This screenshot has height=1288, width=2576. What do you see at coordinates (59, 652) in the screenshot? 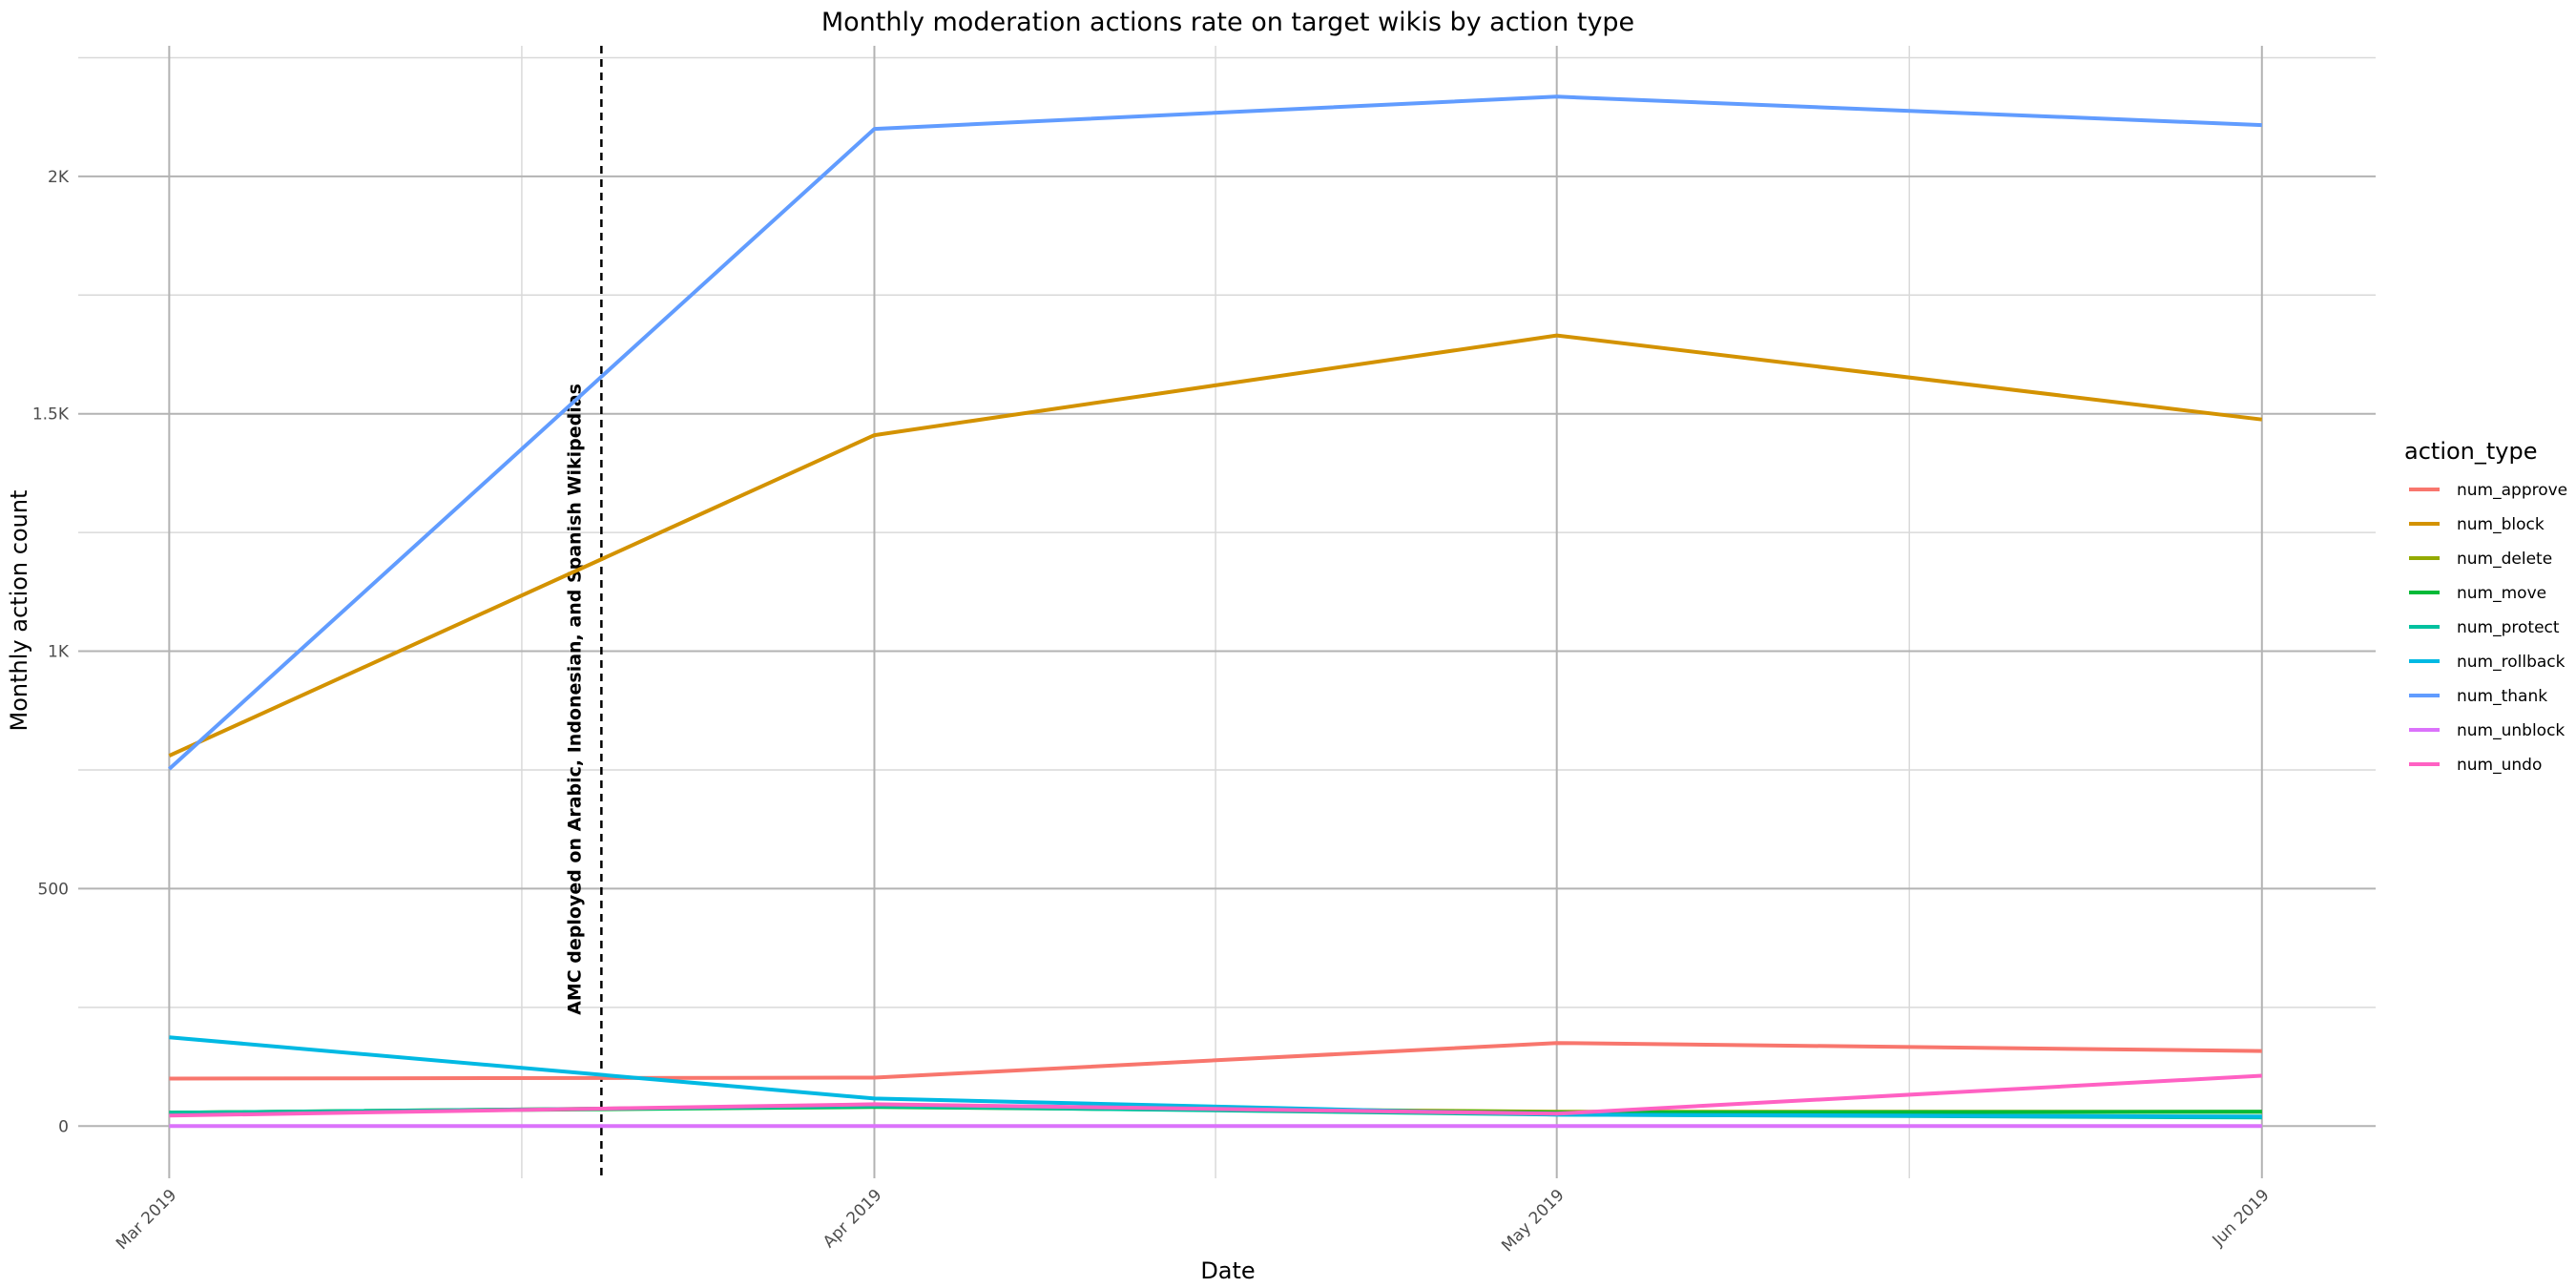
I see `y-tick-label: 1K` at bounding box center [59, 652].